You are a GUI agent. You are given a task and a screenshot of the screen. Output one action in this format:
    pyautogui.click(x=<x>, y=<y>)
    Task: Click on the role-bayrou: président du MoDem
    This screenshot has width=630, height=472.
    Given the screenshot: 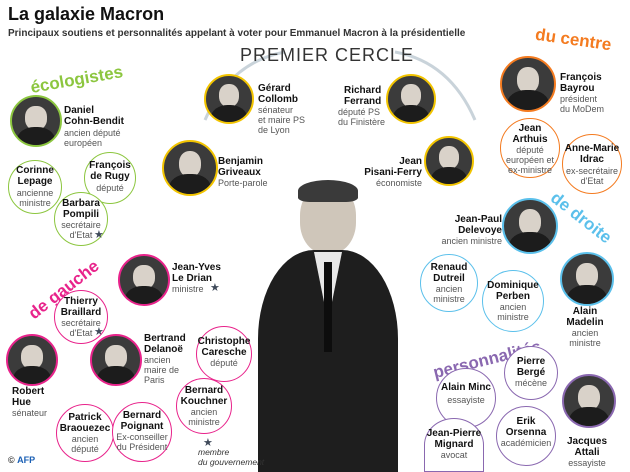 What is the action you would take?
    pyautogui.click(x=582, y=104)
    